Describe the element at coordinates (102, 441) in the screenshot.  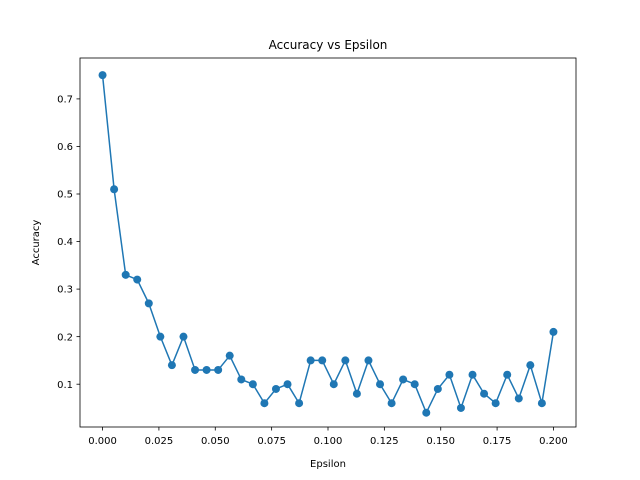
I see `x-tick-label: 0.000` at that location.